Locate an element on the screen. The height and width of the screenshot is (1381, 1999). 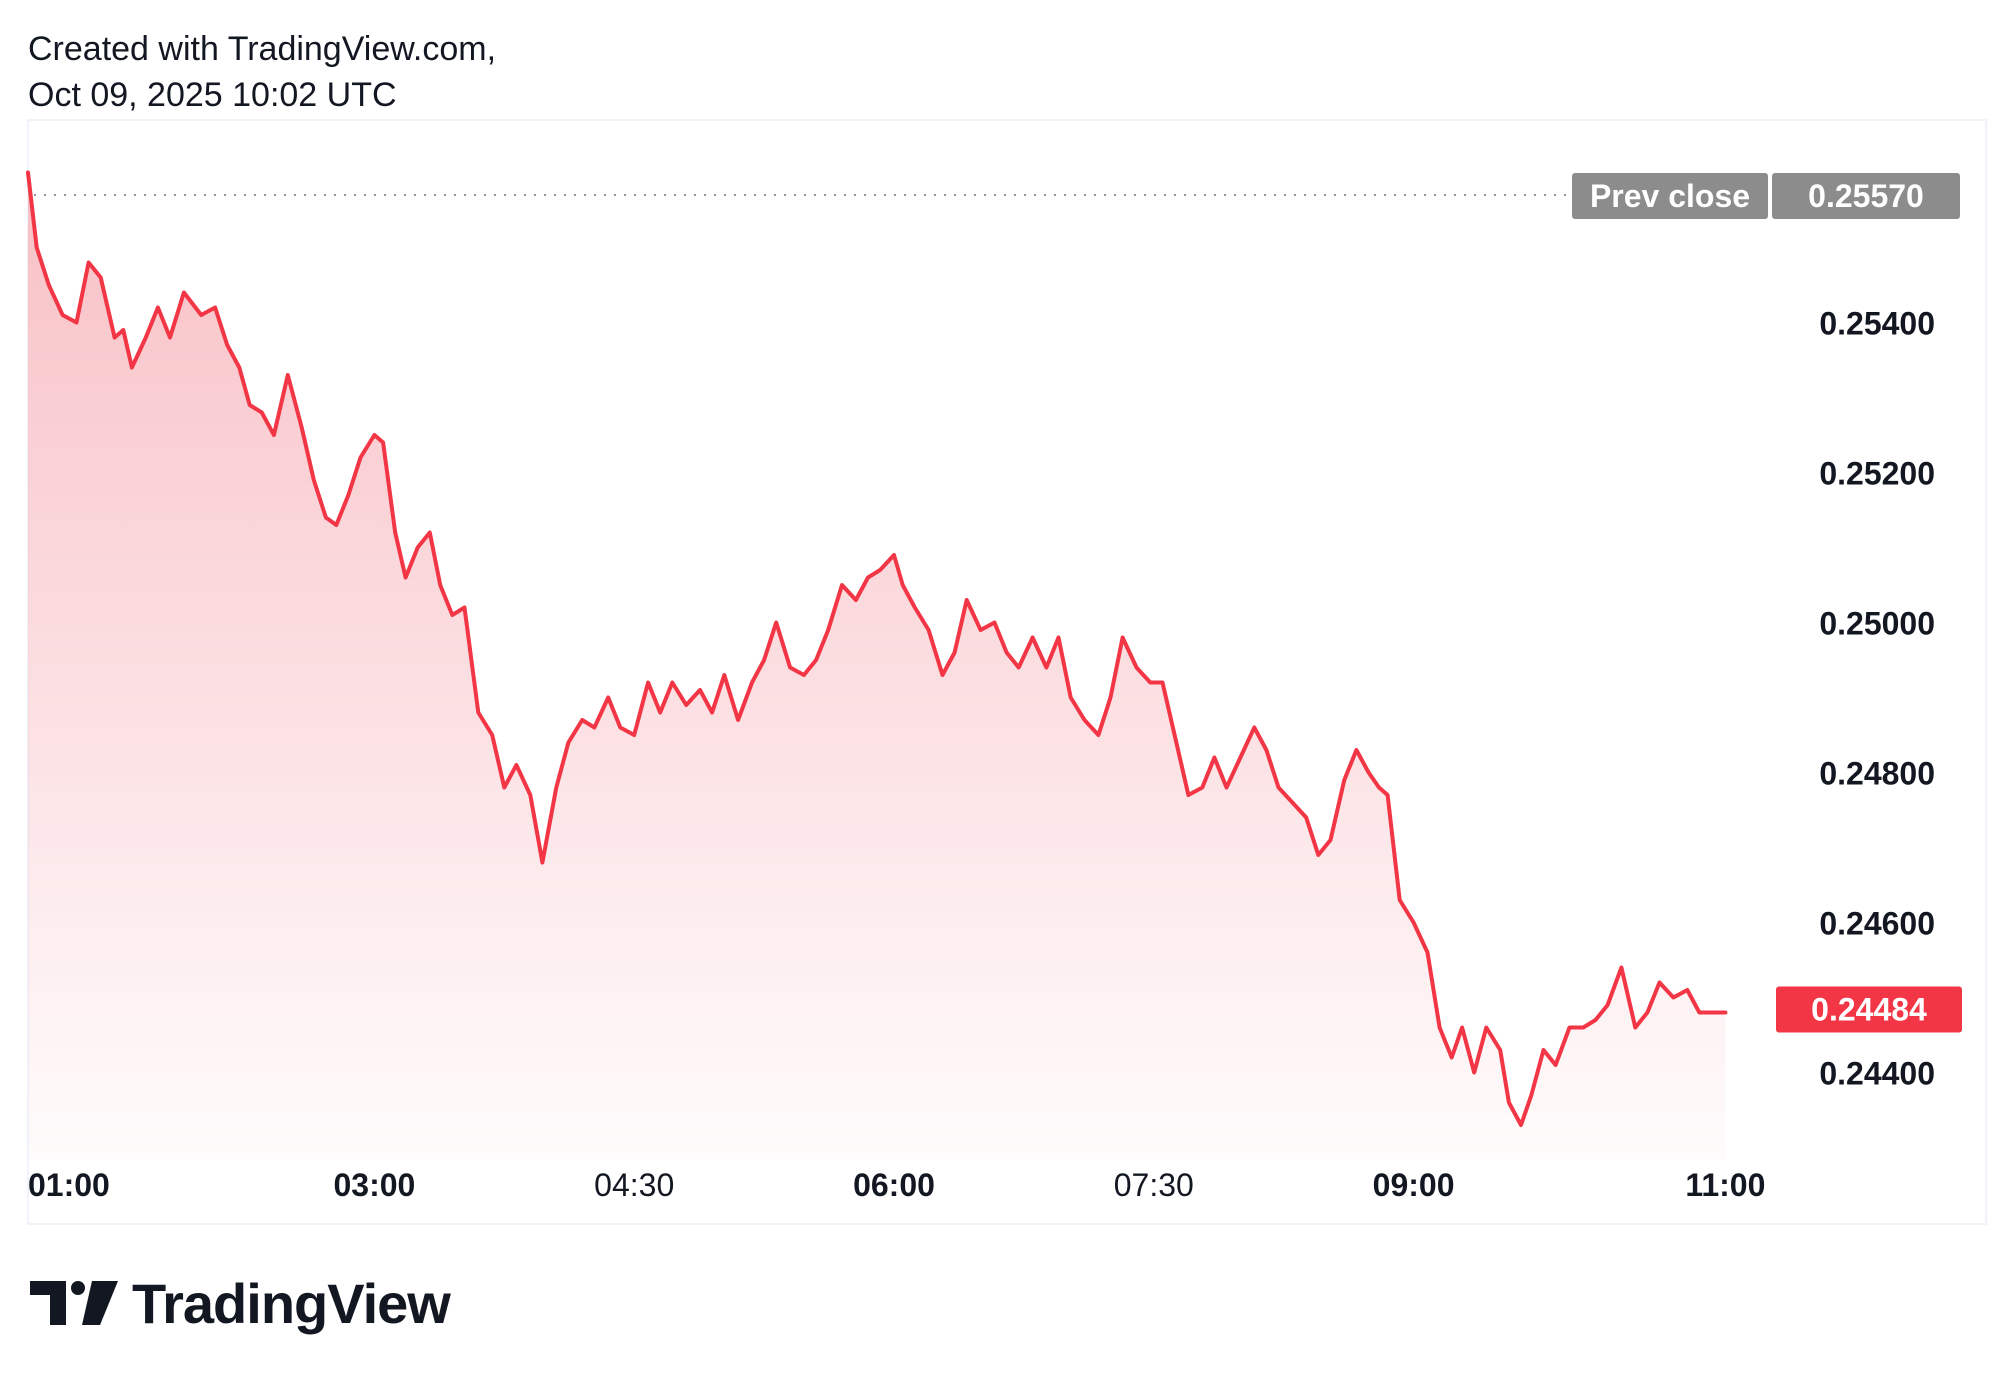
x-tick-label: 06:00 is located at coordinates (894, 1185).